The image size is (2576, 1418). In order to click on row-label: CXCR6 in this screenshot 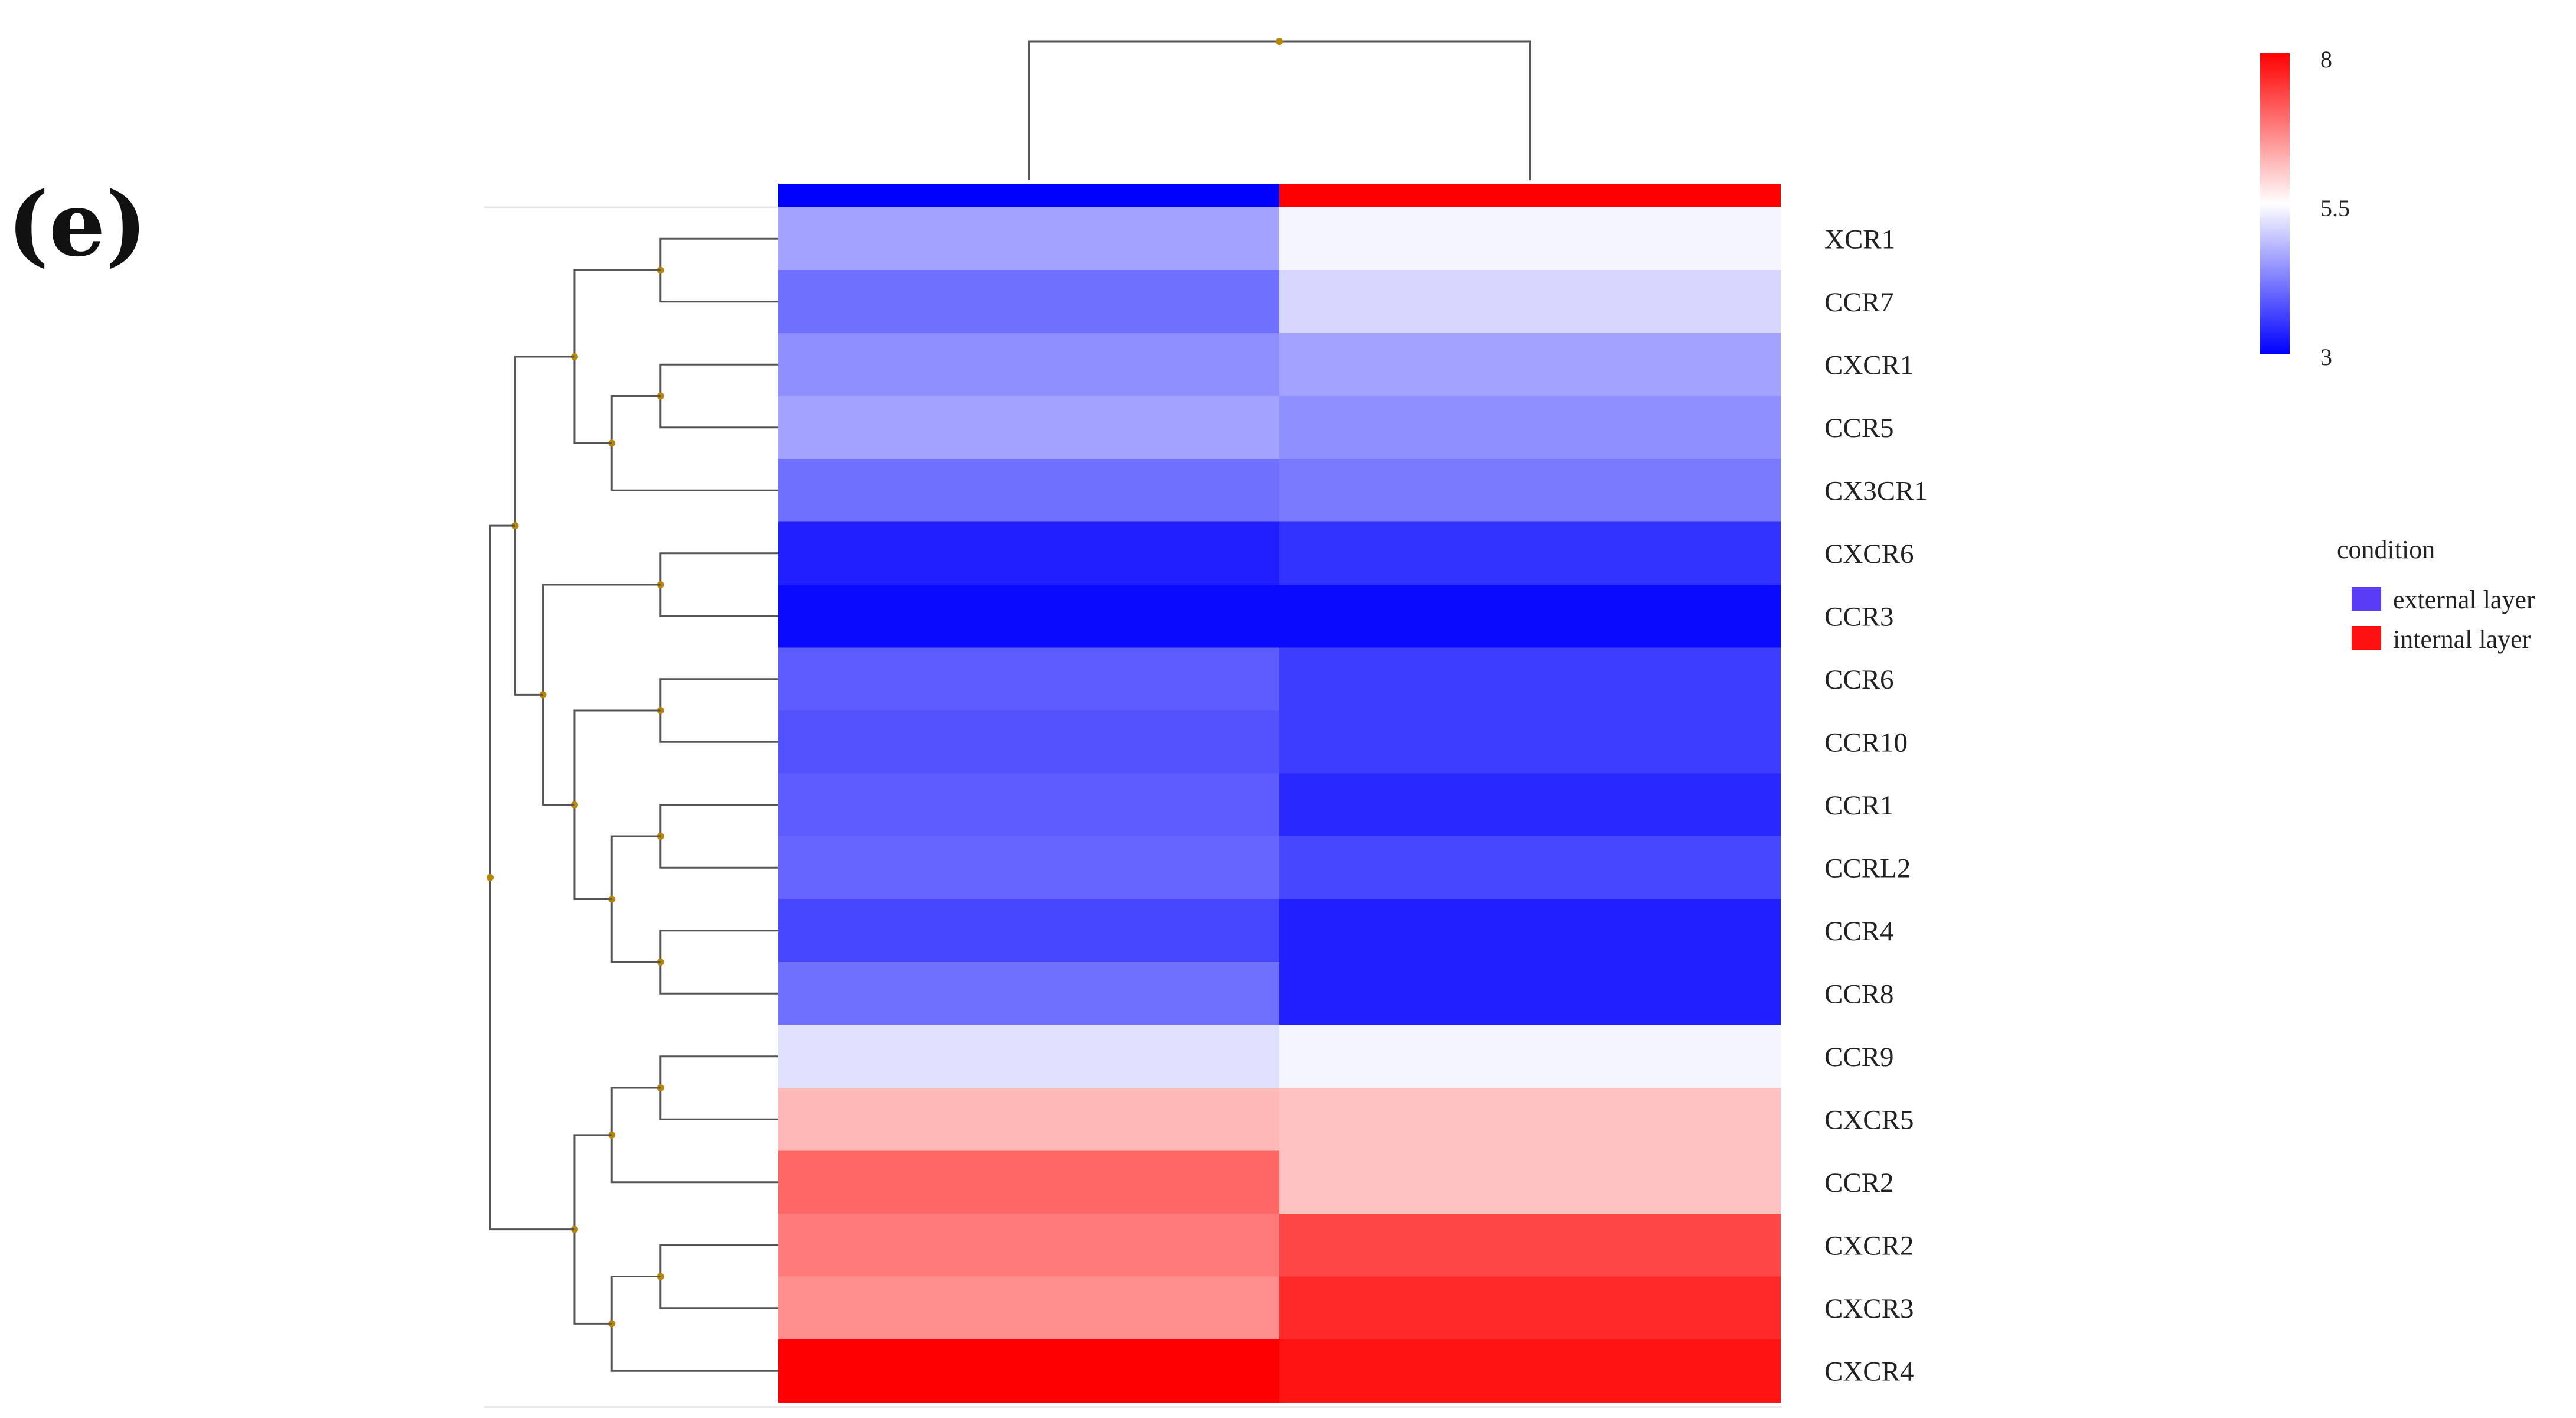, I will do `click(1869, 554)`.